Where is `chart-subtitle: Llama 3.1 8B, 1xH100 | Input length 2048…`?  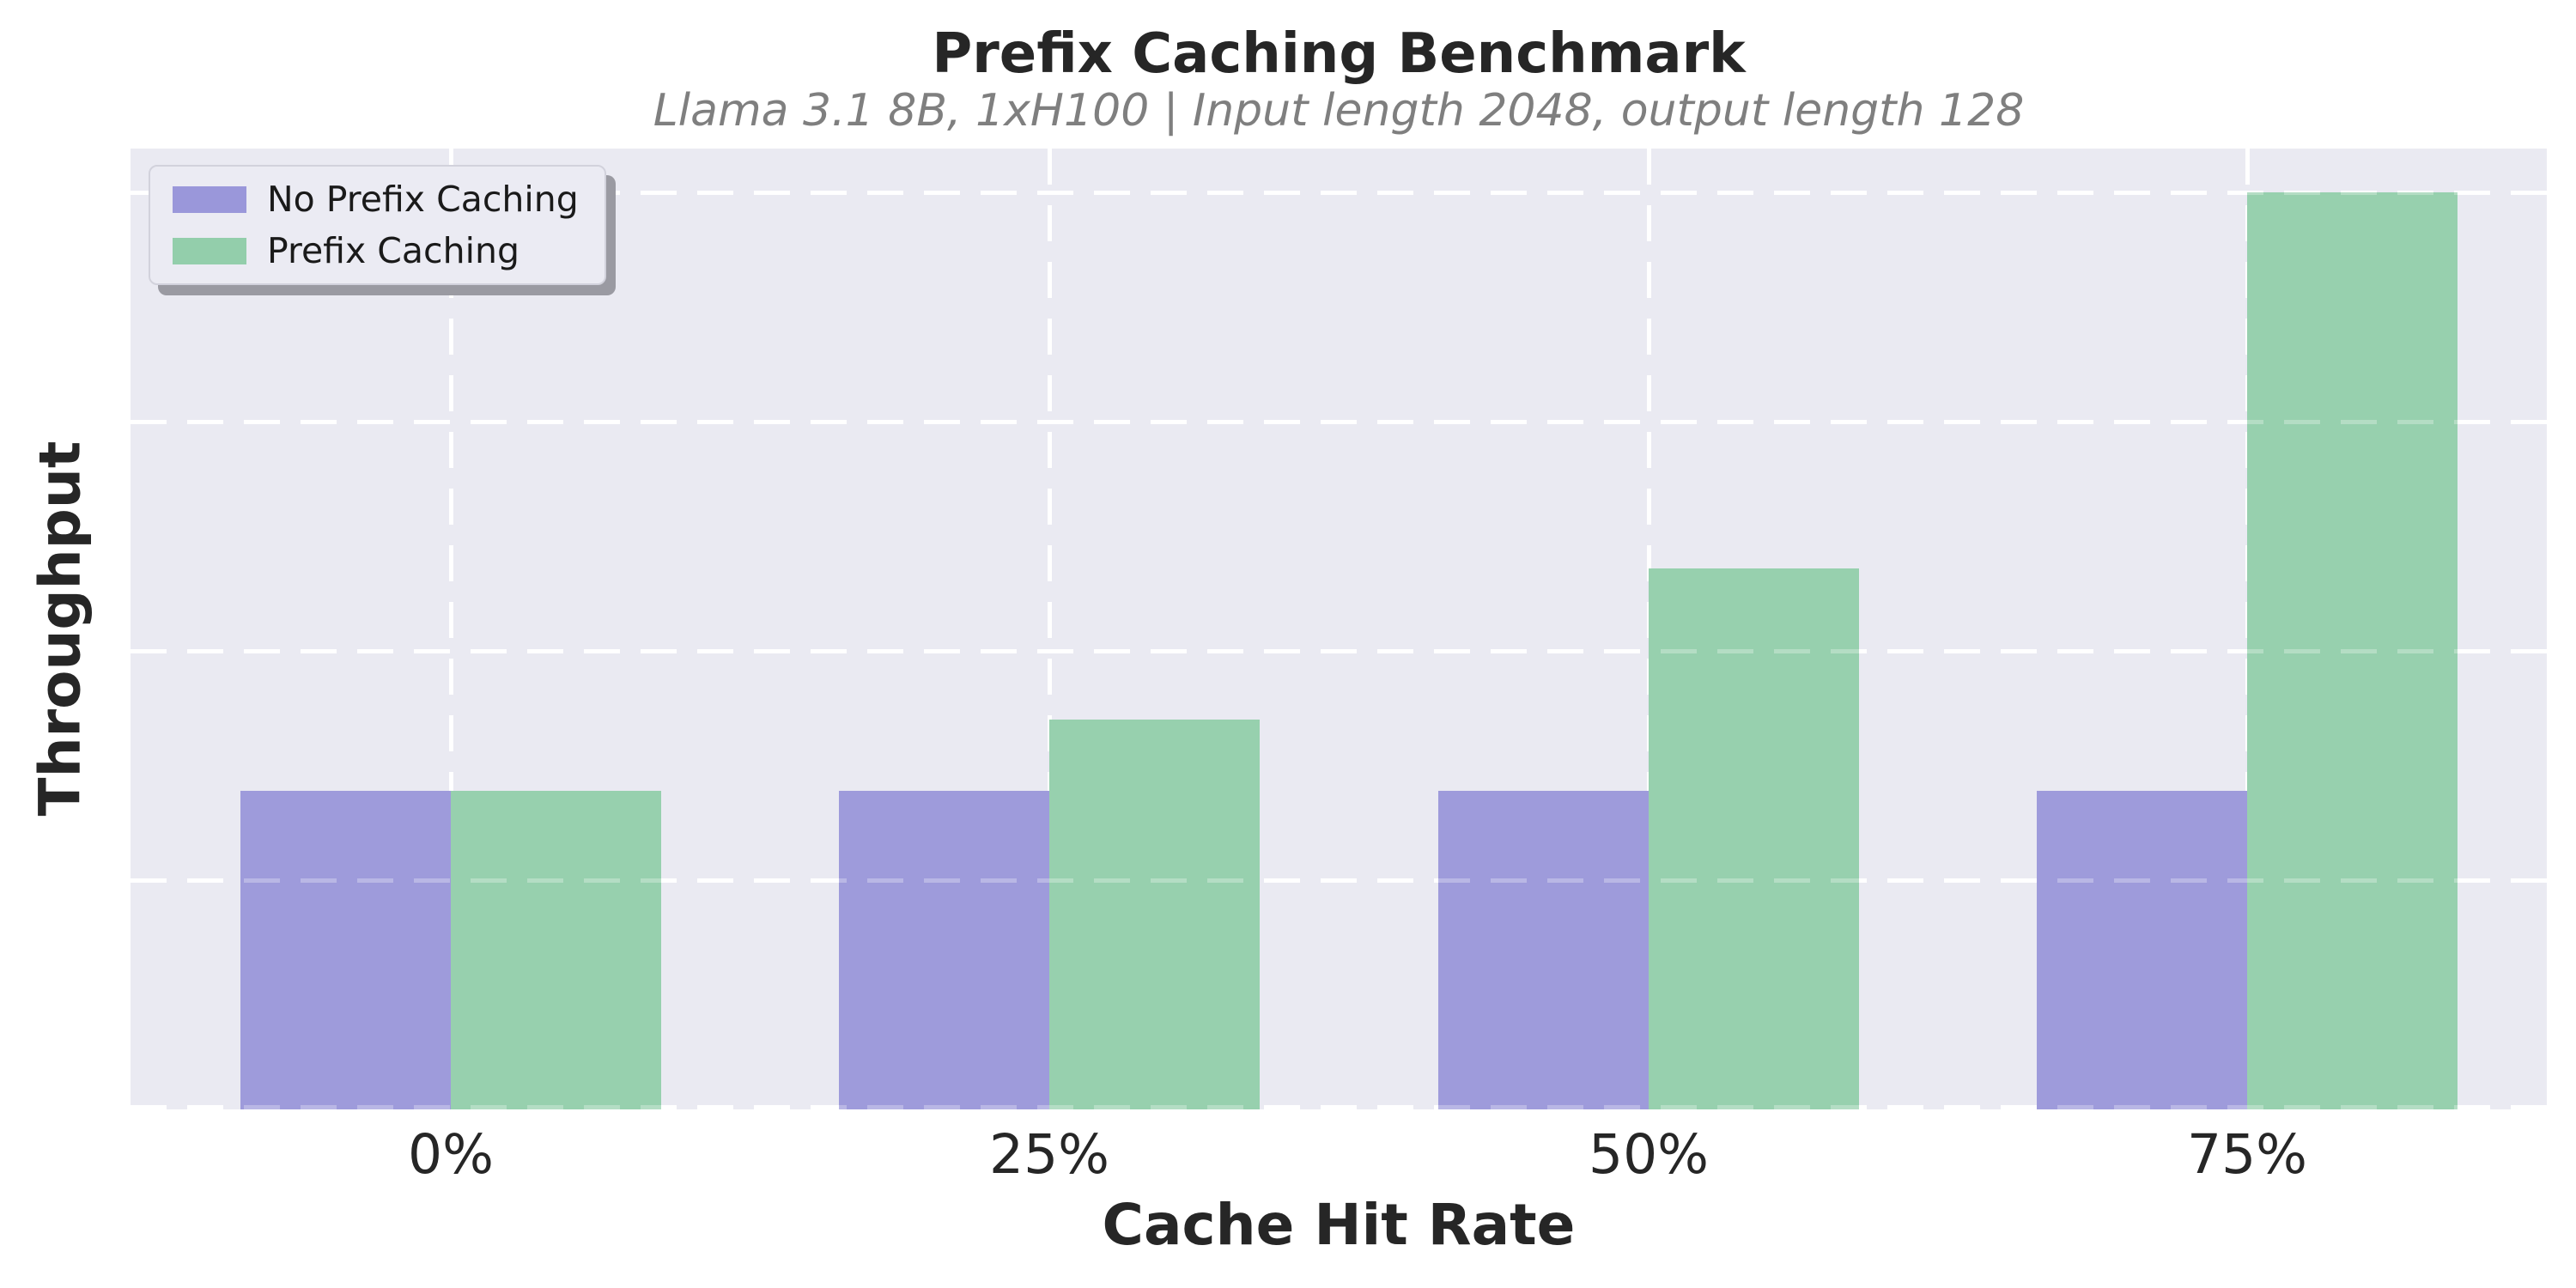
chart-subtitle: Llama 3.1 8B, 1xH100 | Input length 2048… is located at coordinates (1339, 111).